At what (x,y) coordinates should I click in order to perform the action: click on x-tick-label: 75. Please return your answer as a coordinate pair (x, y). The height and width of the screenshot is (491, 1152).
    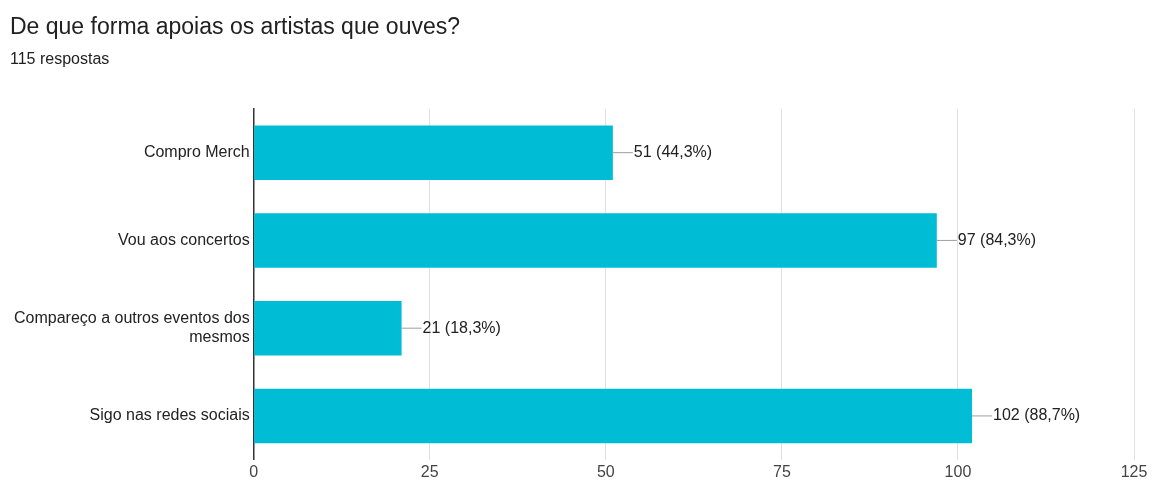
    Looking at the image, I should click on (781, 471).